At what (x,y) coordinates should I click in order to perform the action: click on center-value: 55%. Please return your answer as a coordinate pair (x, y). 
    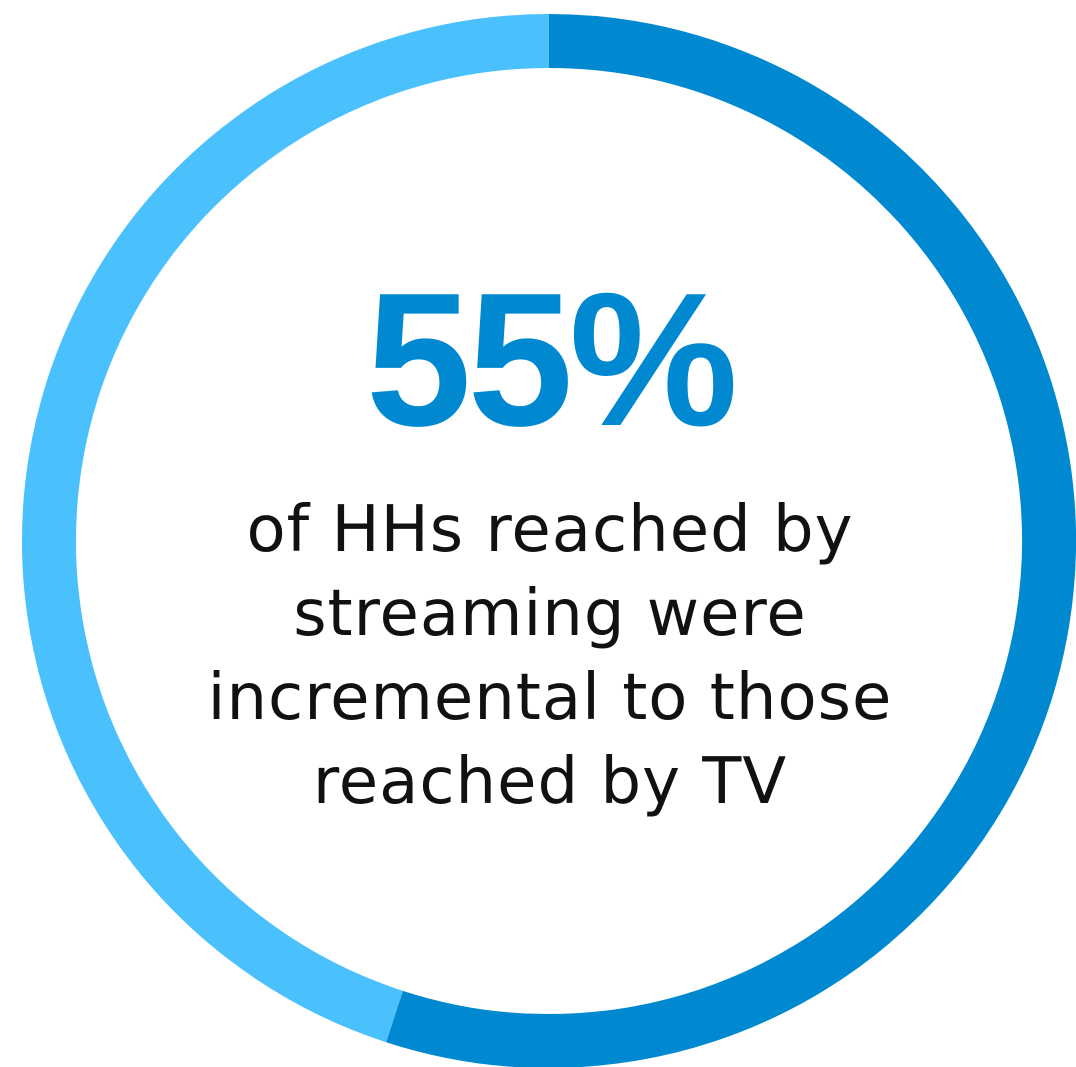
    Looking at the image, I should click on (551, 360).